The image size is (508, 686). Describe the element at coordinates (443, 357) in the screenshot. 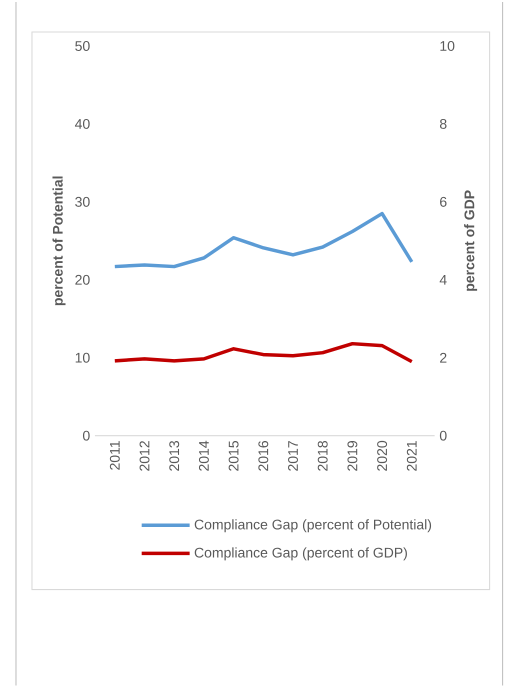

I see `y2-tick-label: 2` at that location.